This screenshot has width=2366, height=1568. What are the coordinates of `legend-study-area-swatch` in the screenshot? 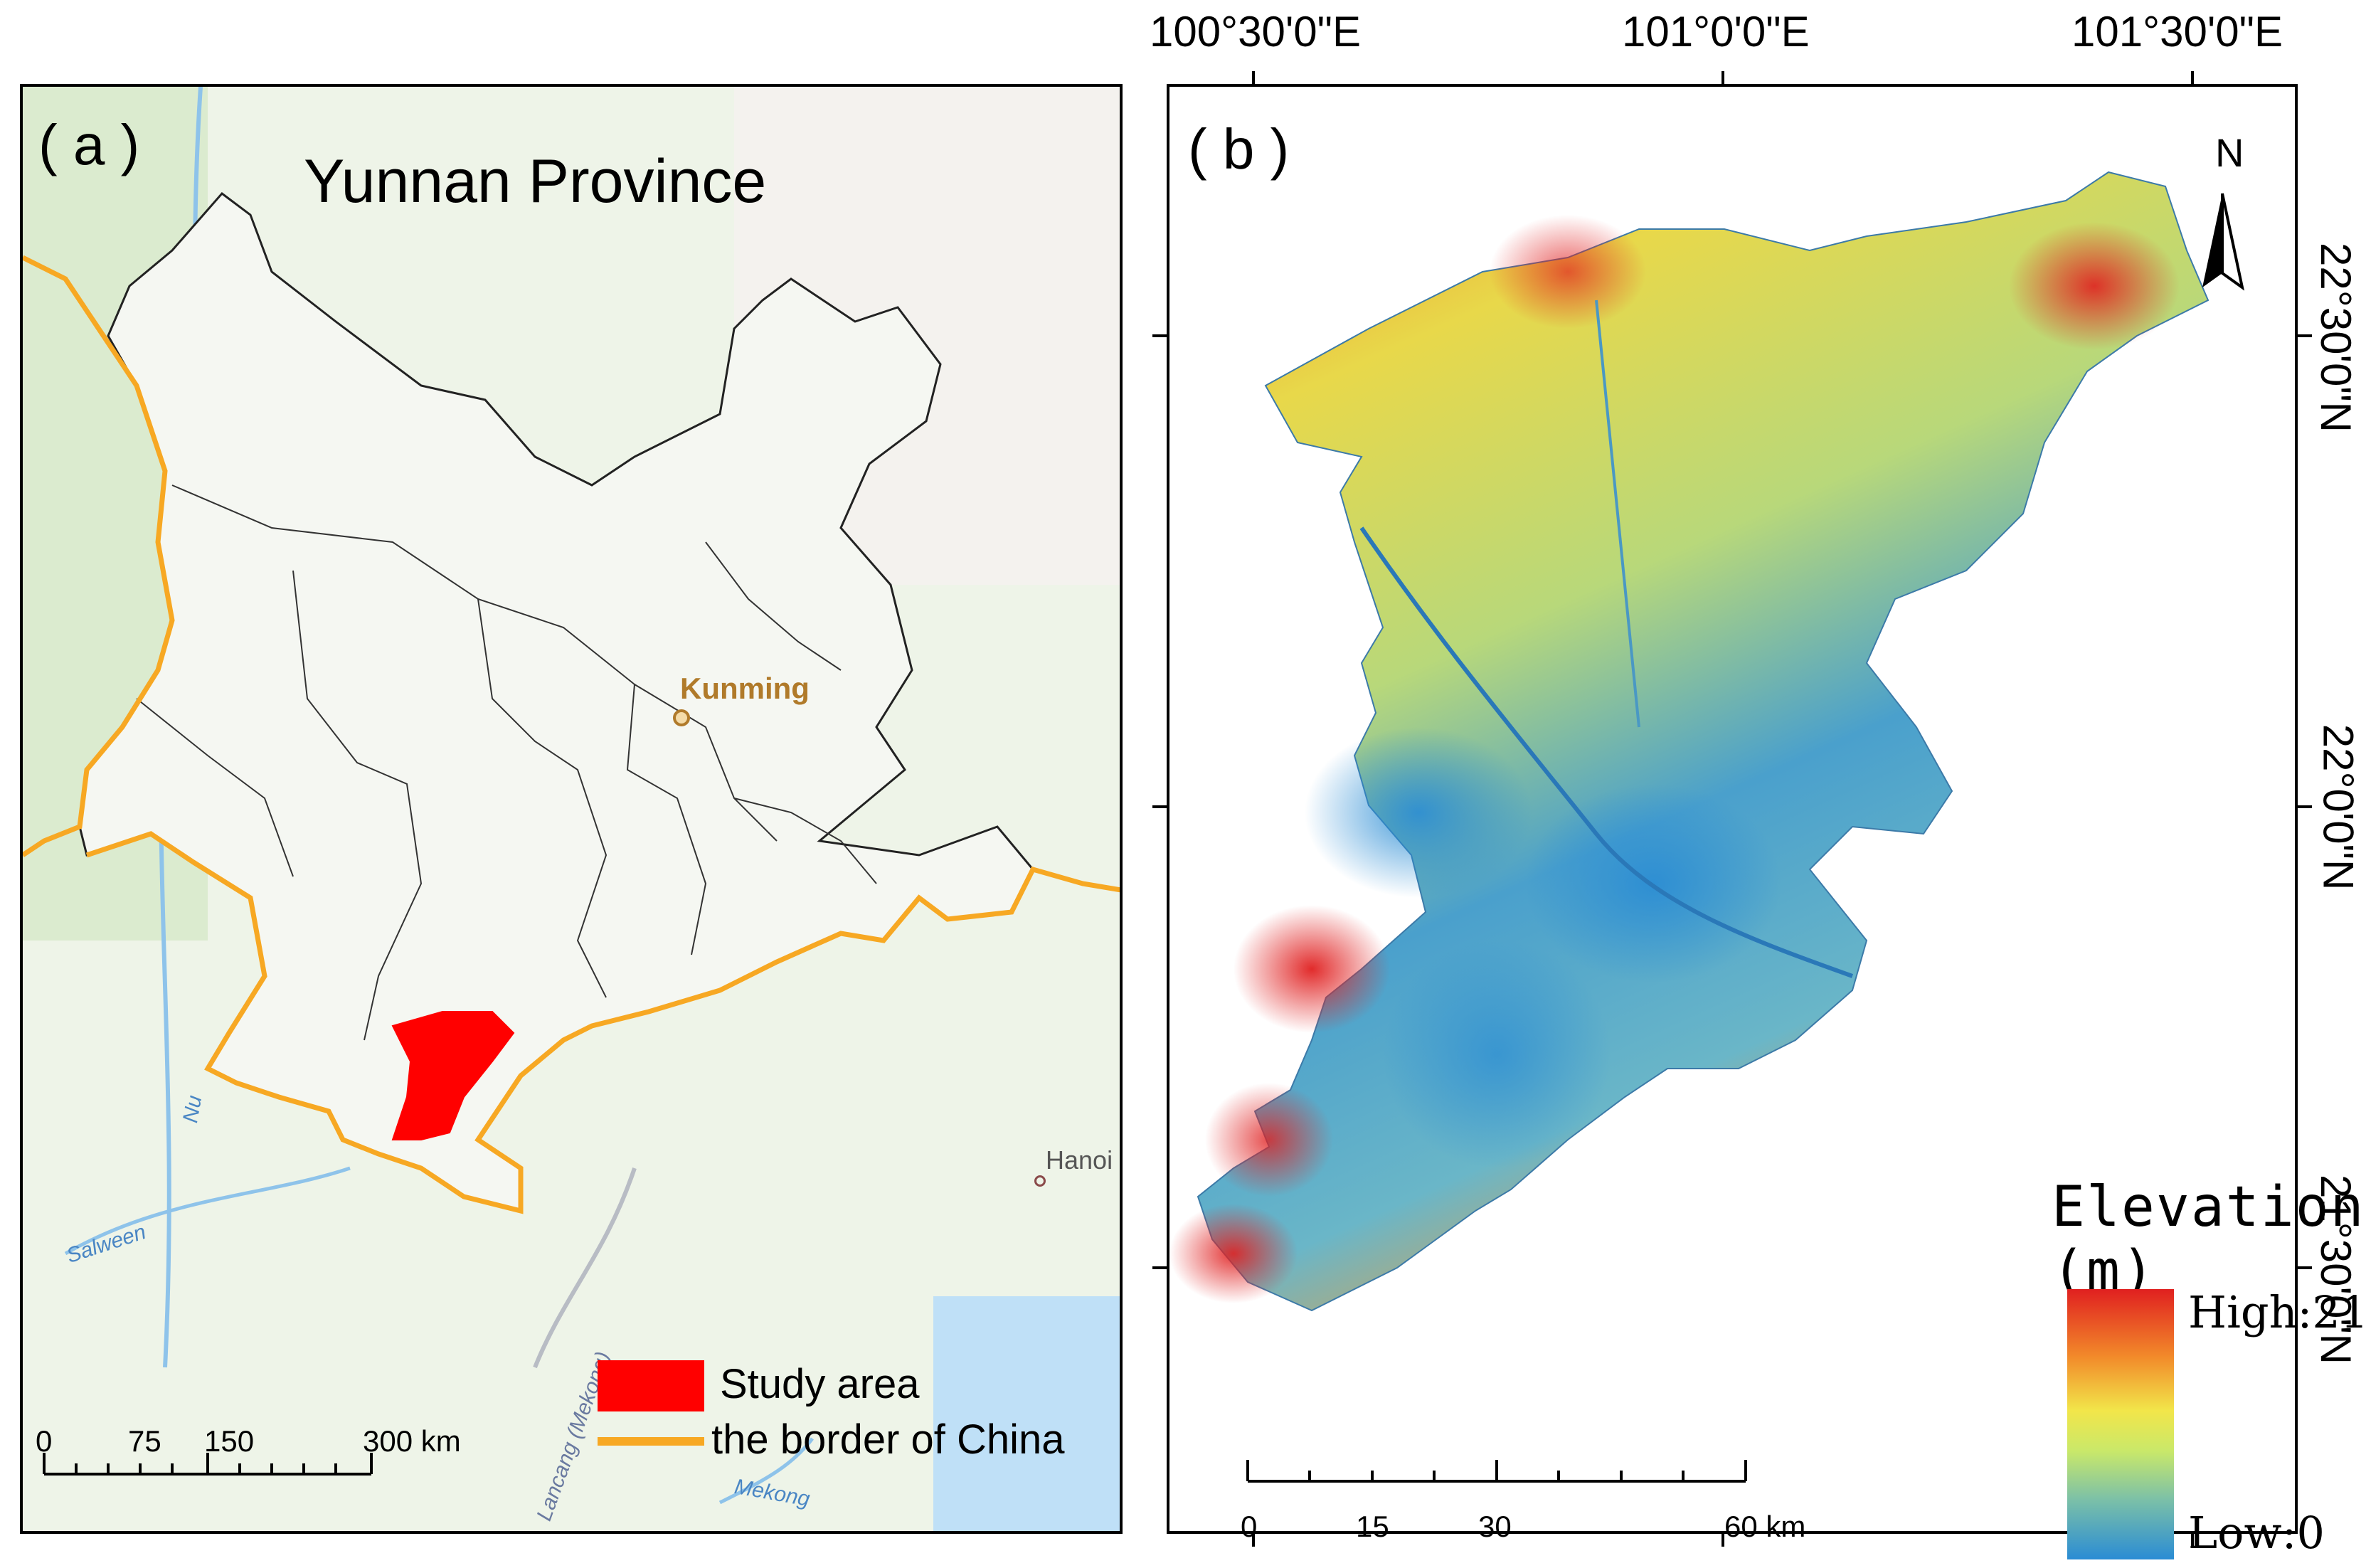 It's located at (651, 1385).